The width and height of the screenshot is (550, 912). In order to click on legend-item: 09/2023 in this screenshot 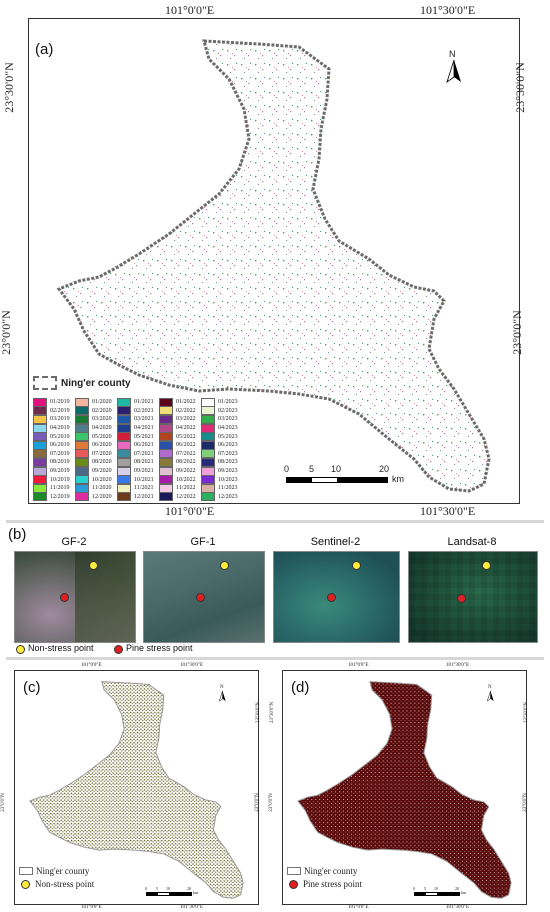, I will do `click(222, 471)`.